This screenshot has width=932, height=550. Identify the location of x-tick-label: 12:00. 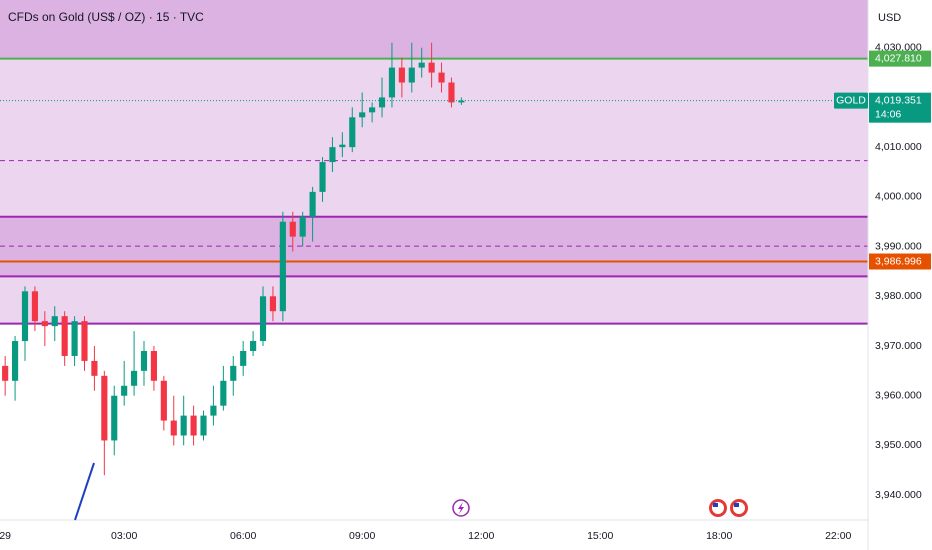
(481, 536).